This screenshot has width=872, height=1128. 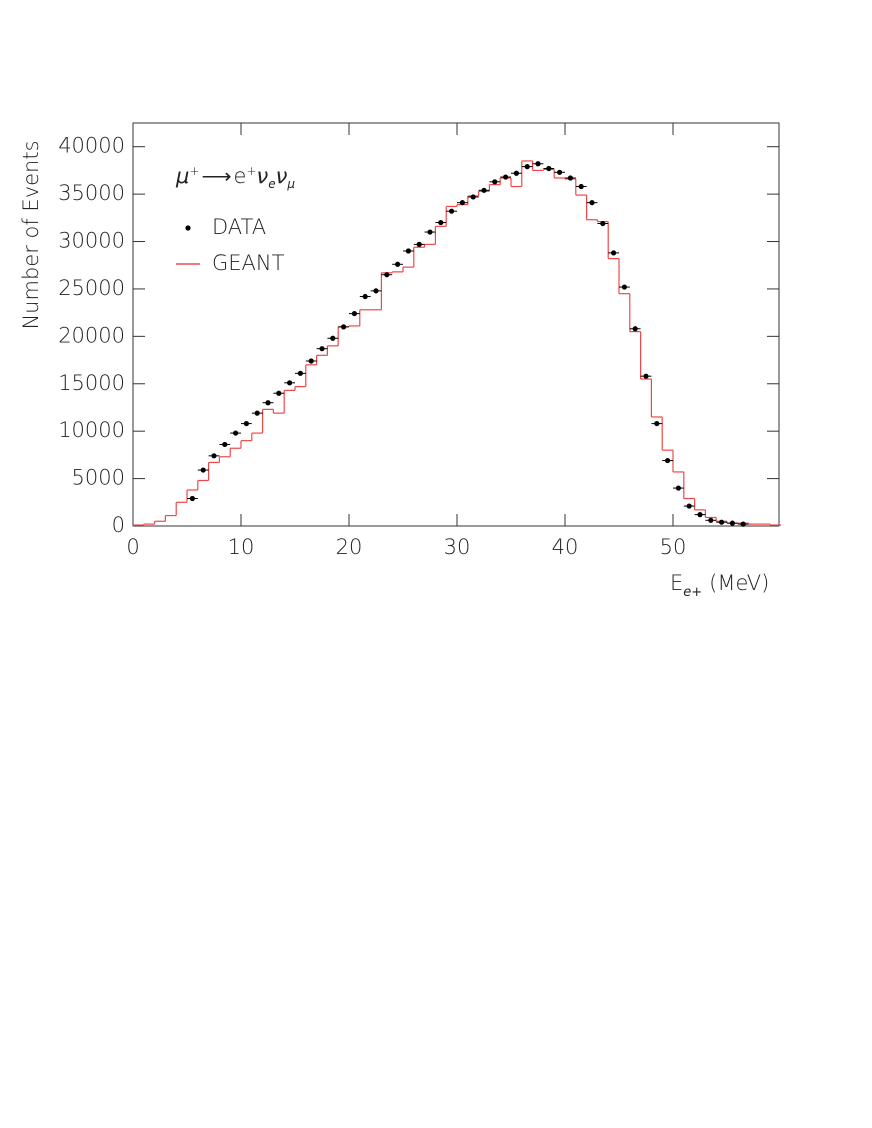 I want to click on x-axis-label: Ee+ (MeV), so click(x=719, y=585).